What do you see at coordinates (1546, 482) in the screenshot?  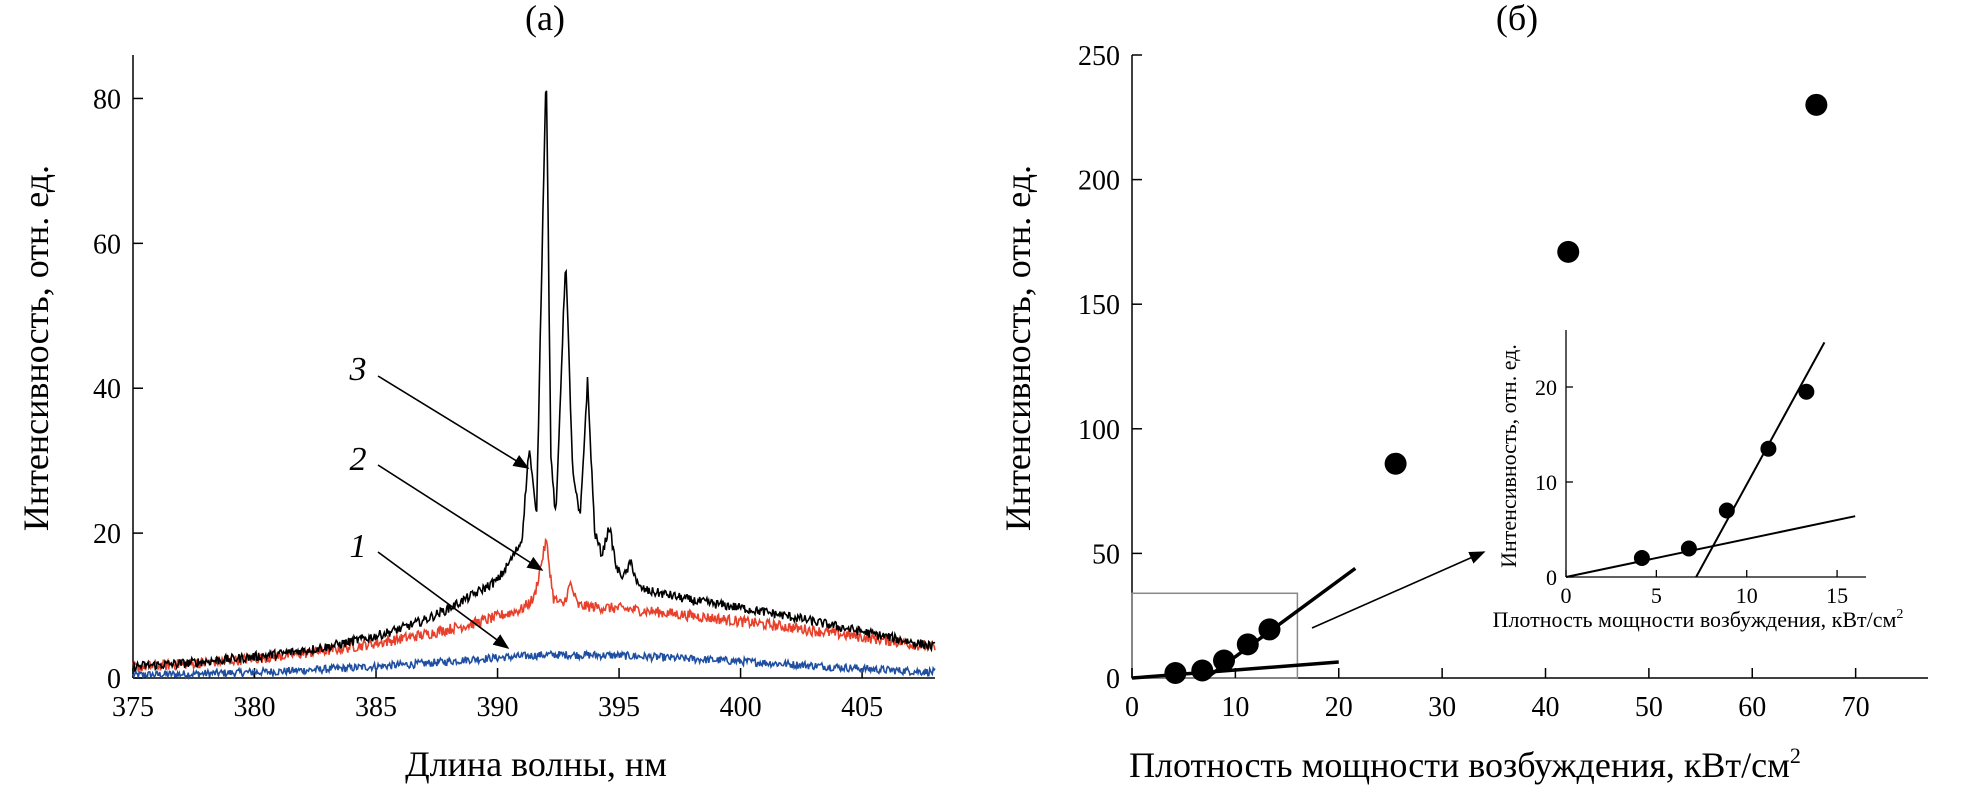 I see `inset-ytick-label: 10` at bounding box center [1546, 482].